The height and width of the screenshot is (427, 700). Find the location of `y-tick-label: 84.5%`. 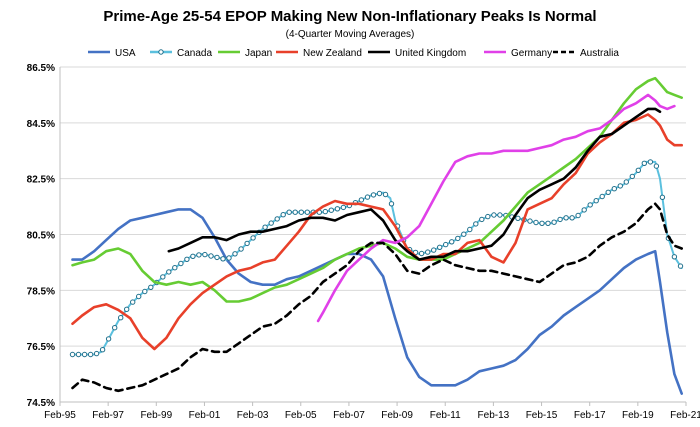

y-tick-label: 84.5% is located at coordinates (41, 124).